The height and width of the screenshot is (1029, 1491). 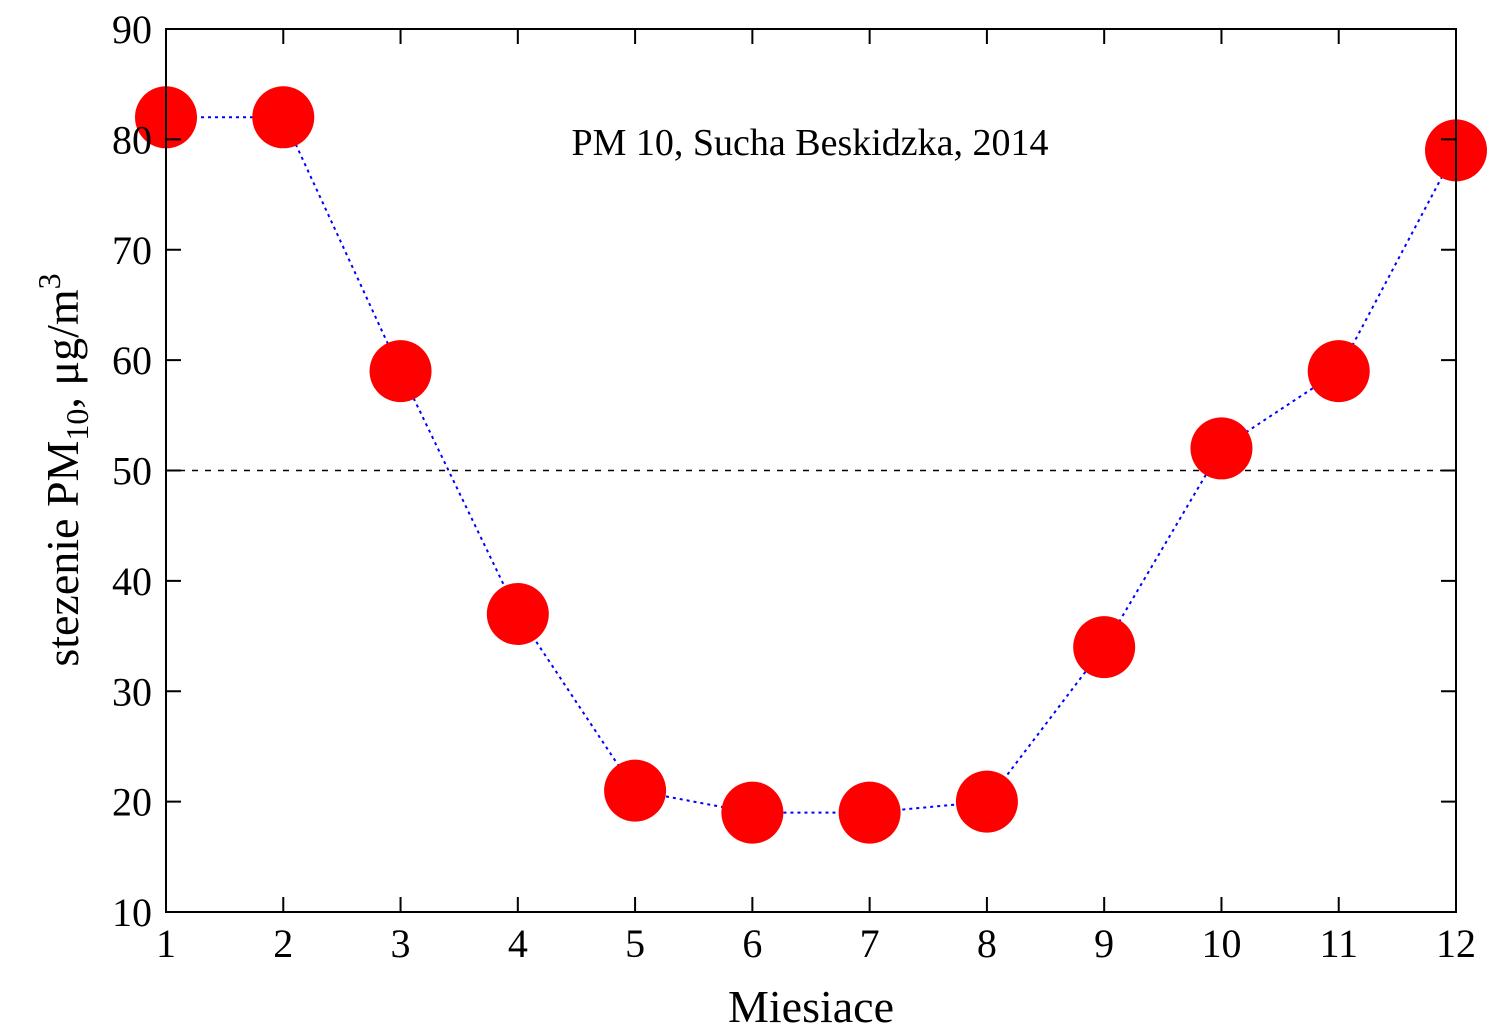 What do you see at coordinates (62, 348) in the screenshot?
I see `y-label-unit: , μg/m` at bounding box center [62, 348].